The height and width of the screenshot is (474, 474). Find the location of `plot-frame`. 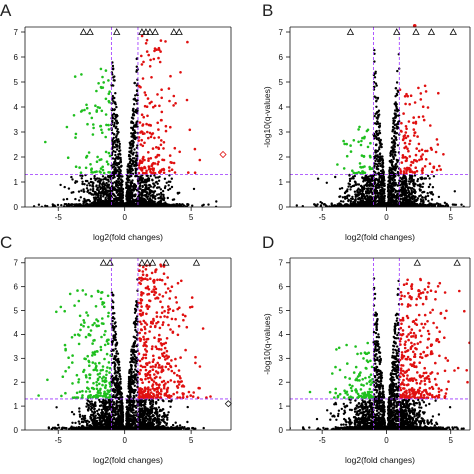

plot-frame is located at coordinates (380, 117).